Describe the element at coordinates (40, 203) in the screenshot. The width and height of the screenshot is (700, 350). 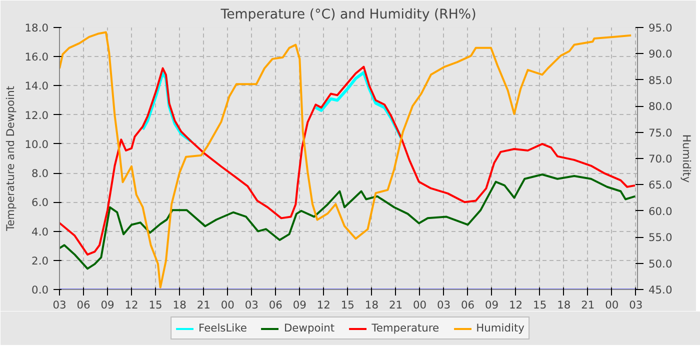
I see `y-tick-label: 6.0` at that location.